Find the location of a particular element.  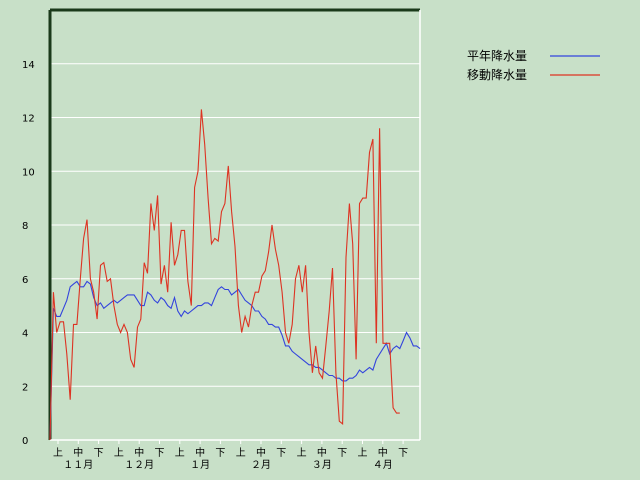

x-month-label: １１月 is located at coordinates (78, 465).